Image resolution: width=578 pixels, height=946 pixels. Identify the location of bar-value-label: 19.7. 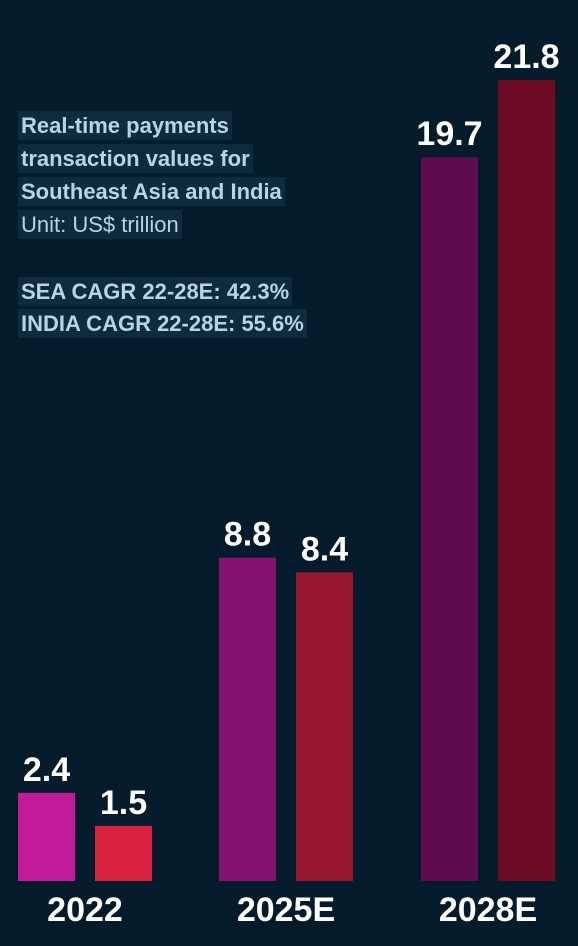
(449, 134).